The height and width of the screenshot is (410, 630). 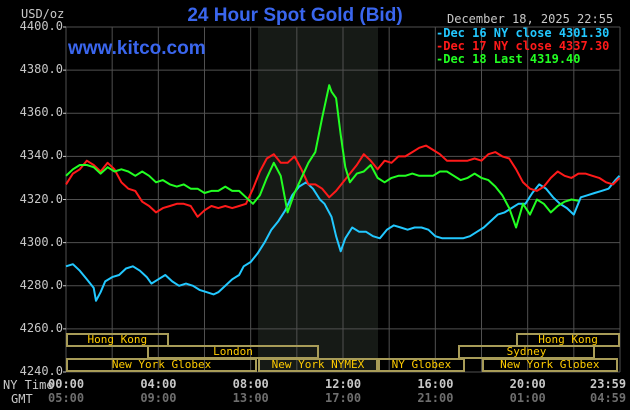 I want to click on y-tick-label: 4340.0, so click(x=41, y=155).